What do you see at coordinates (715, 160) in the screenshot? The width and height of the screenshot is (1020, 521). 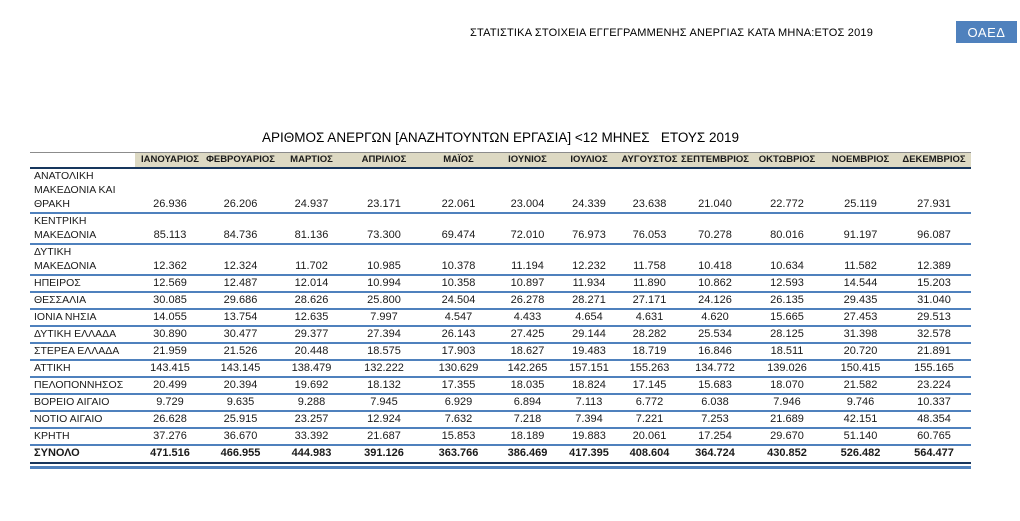 I see `column-header-month-9: ΣΕΠΤΕΜΒΡΙΟΣ` at bounding box center [715, 160].